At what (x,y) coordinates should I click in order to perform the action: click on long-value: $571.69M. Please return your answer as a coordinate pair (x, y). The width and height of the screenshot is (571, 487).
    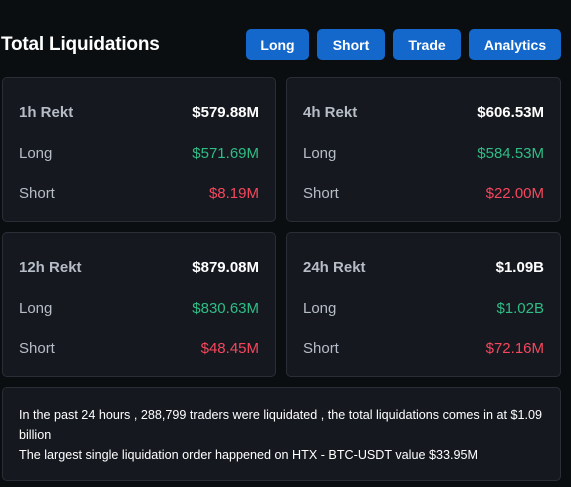
    Looking at the image, I should click on (225, 153).